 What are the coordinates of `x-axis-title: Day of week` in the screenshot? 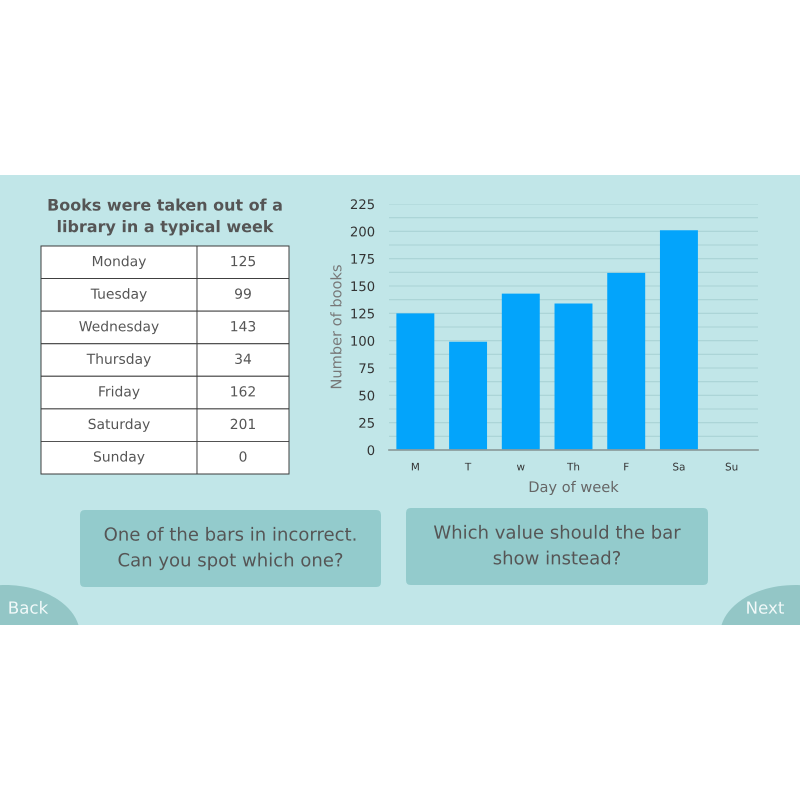 It's located at (574, 488).